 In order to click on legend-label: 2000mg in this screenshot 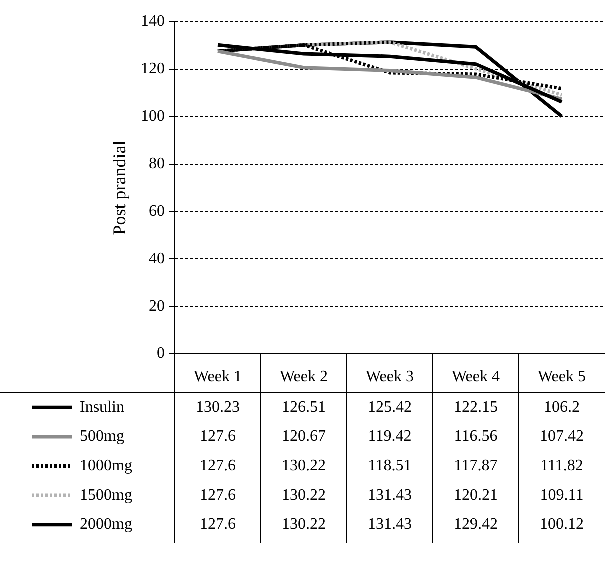, I will do `click(106, 525)`.